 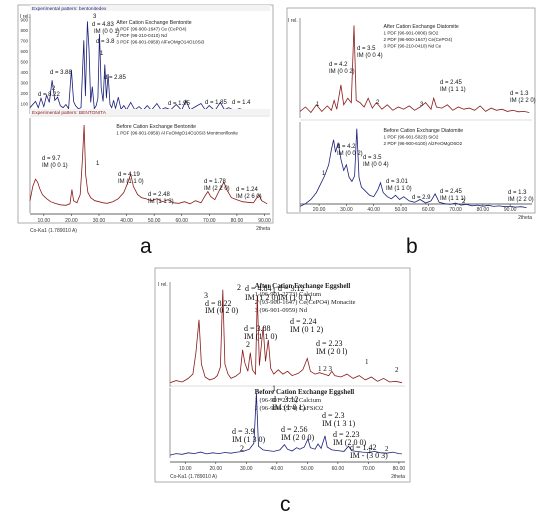 What do you see at coordinates (98, 164) in the screenshot?
I see `peak-label-a-bot-10: 1` at bounding box center [98, 164].